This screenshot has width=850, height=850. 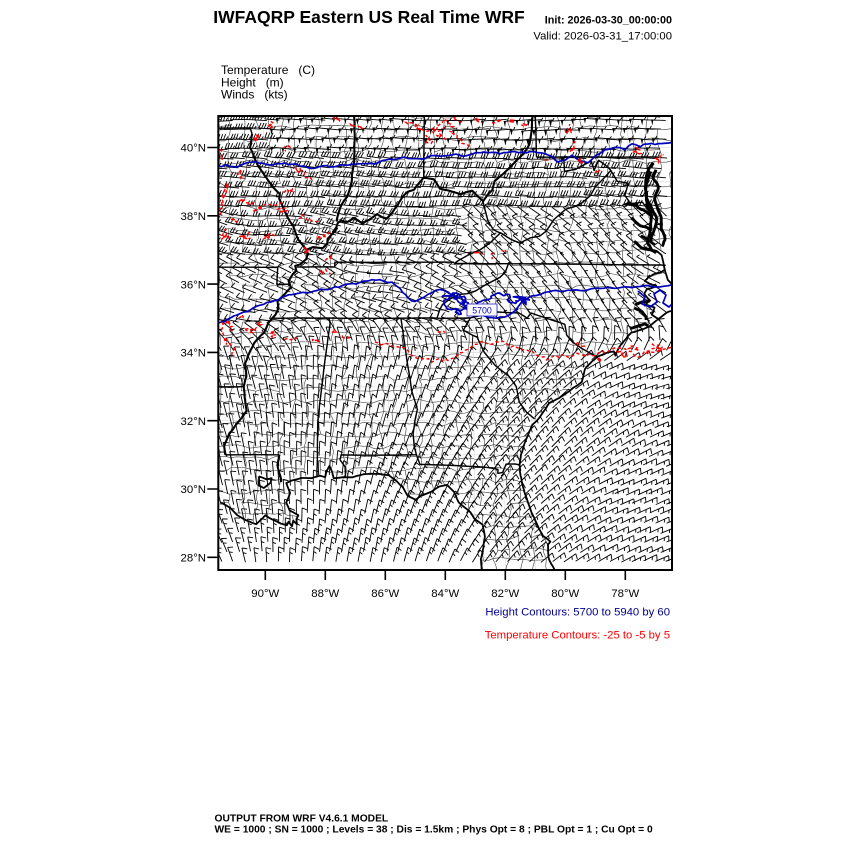 What do you see at coordinates (193, 217) in the screenshot?
I see `svg-text: 38°N` at bounding box center [193, 217].